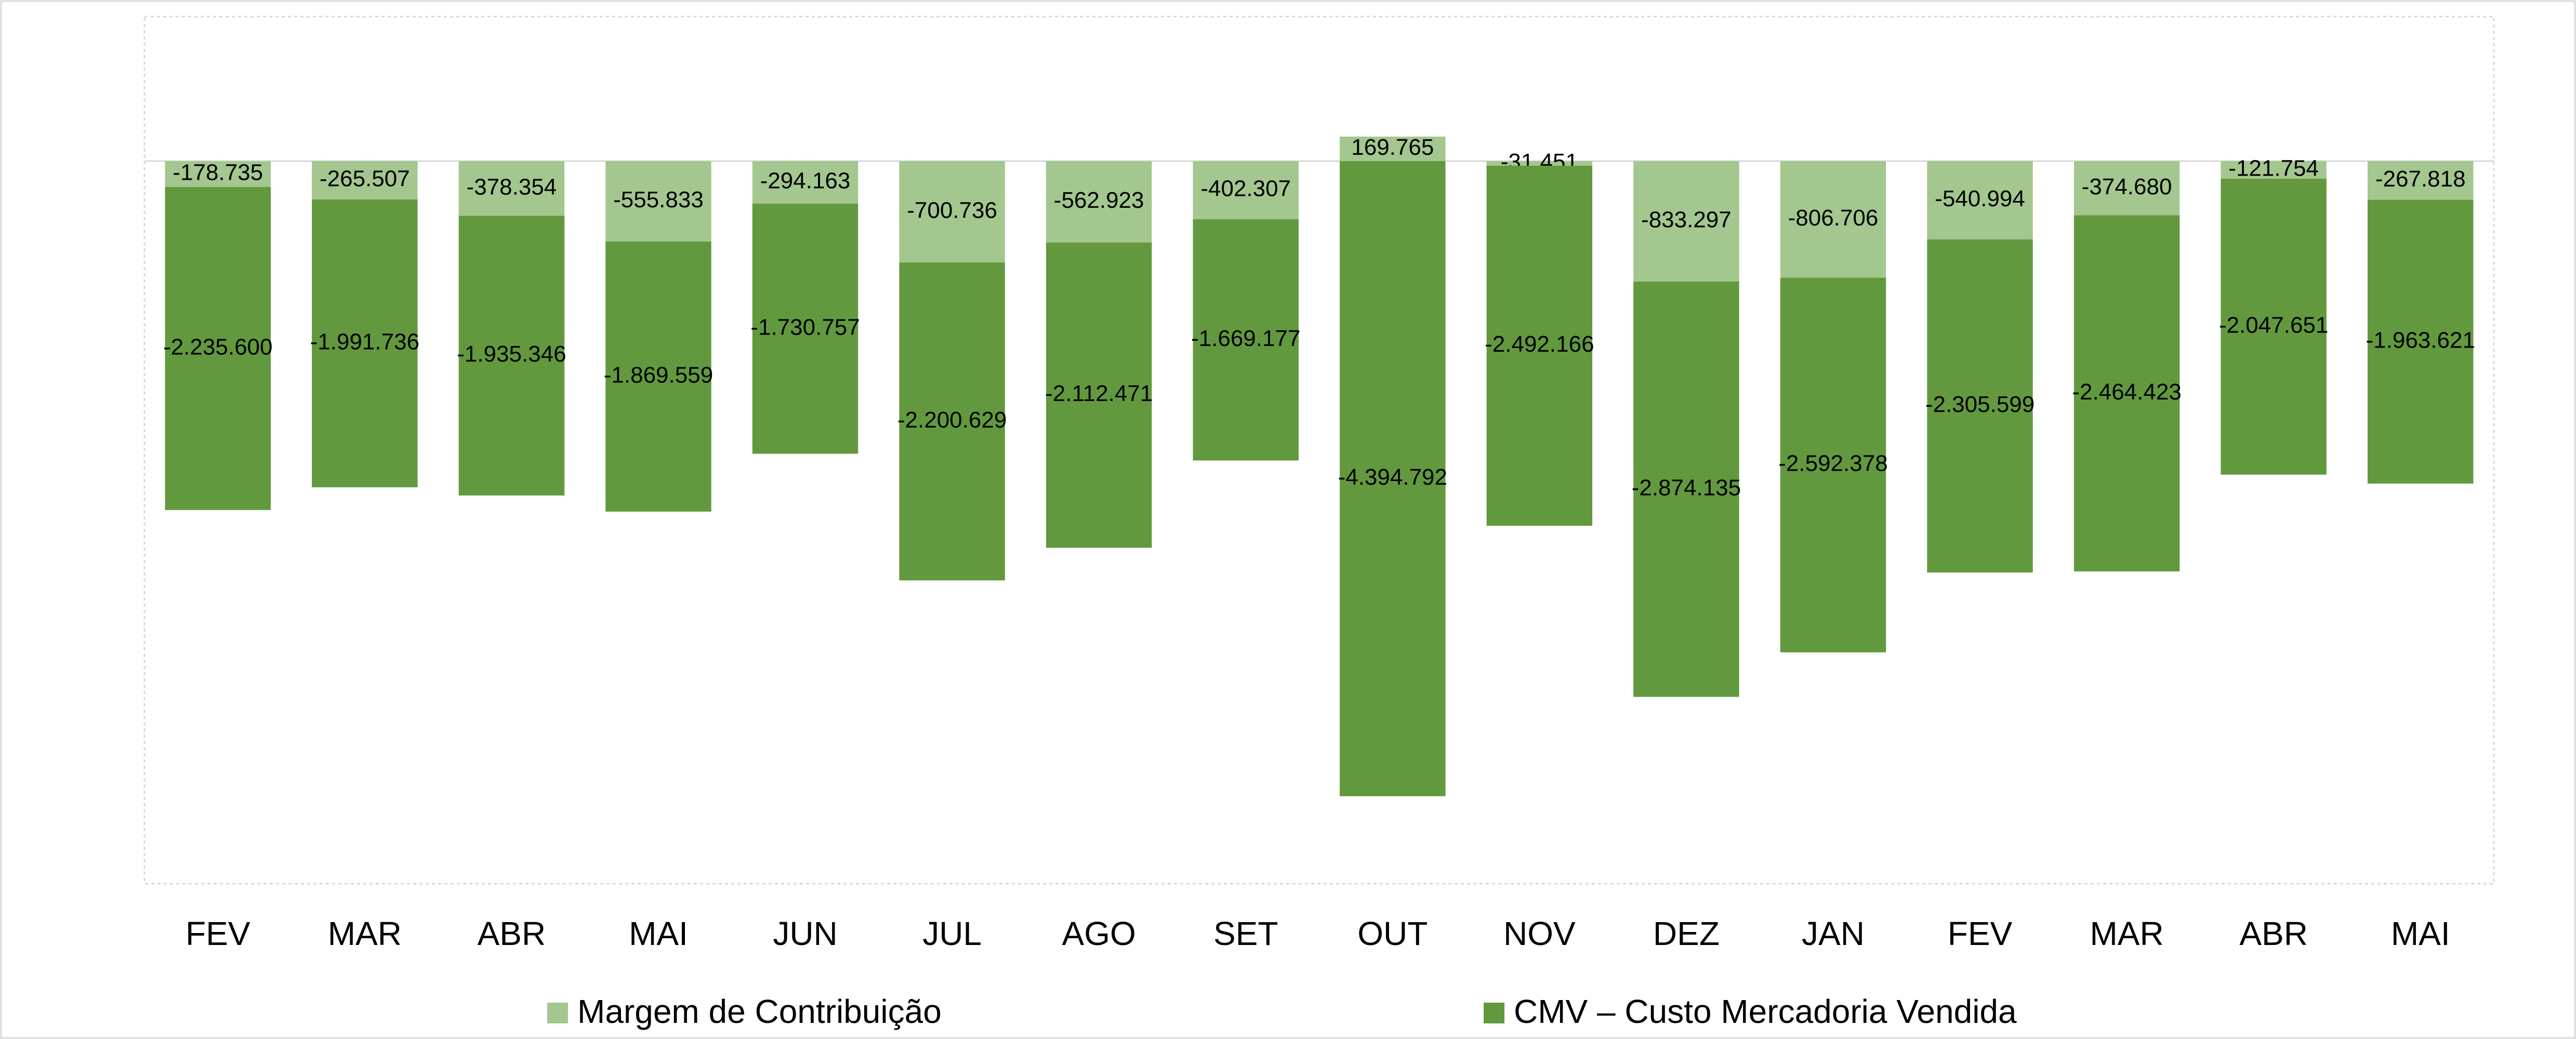  I want to click on x-tick-label: AGO, so click(1099, 933).